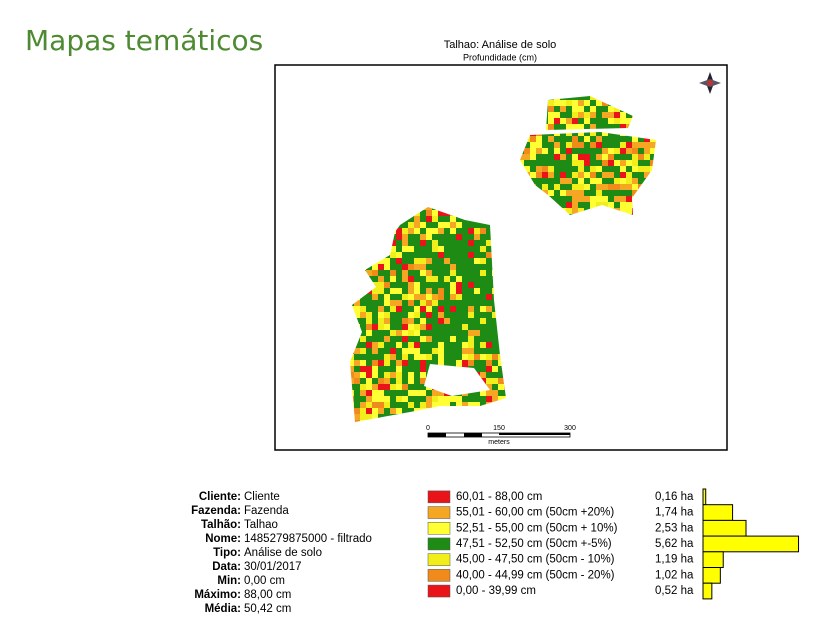 The image size is (820, 635). What do you see at coordinates (674, 544) in the screenshot?
I see `area-label: 5,62 ha` at bounding box center [674, 544].